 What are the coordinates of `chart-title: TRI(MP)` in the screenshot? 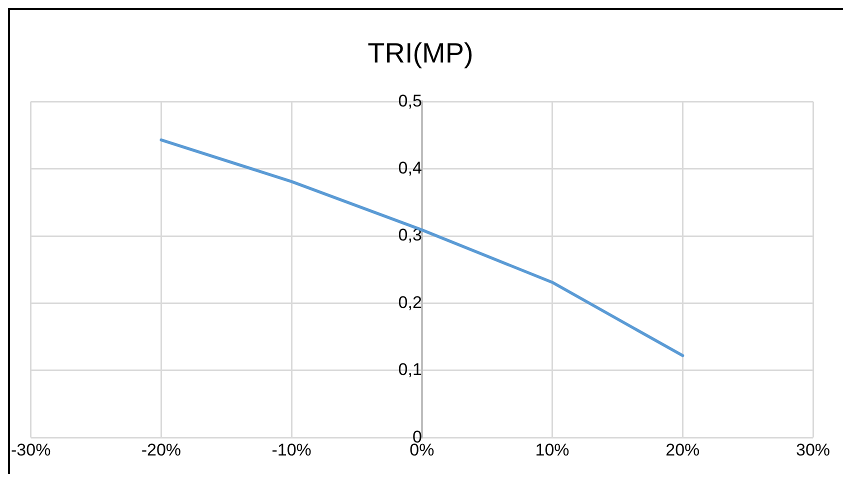 It's located at (421, 53).